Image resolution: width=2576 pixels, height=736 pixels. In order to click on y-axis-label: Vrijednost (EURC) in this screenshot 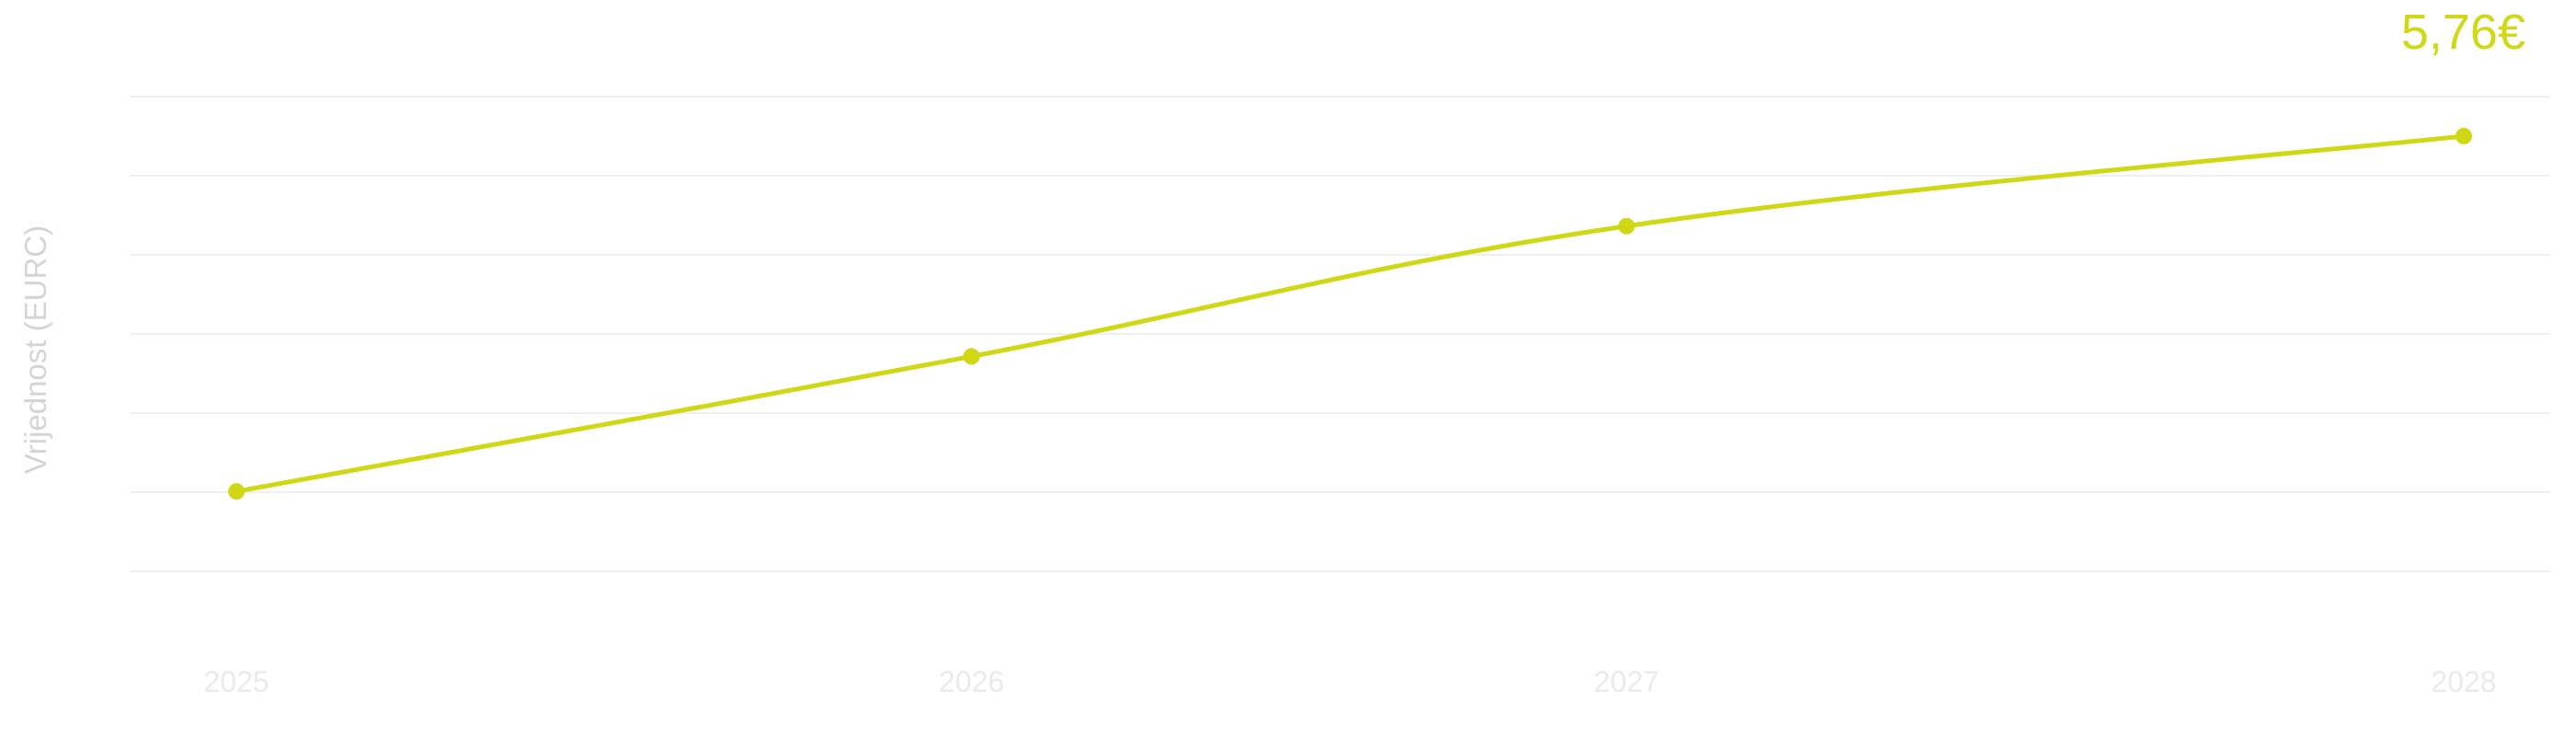, I will do `click(35, 349)`.